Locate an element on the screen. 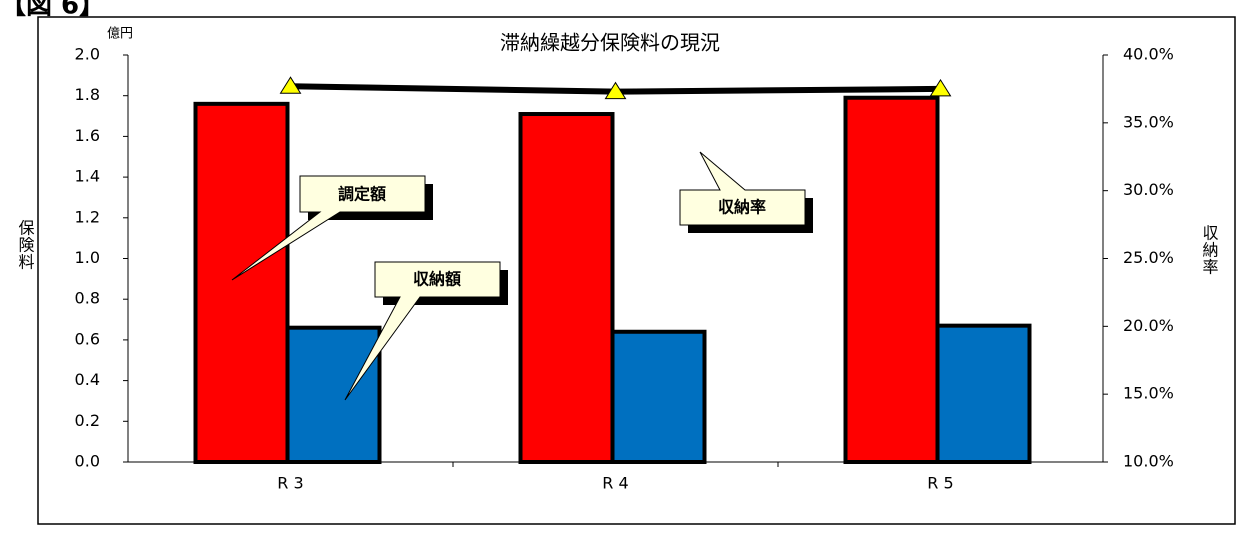 The width and height of the screenshot is (1243, 533). y2-tick-label: 15.0% is located at coordinates (1148, 393).